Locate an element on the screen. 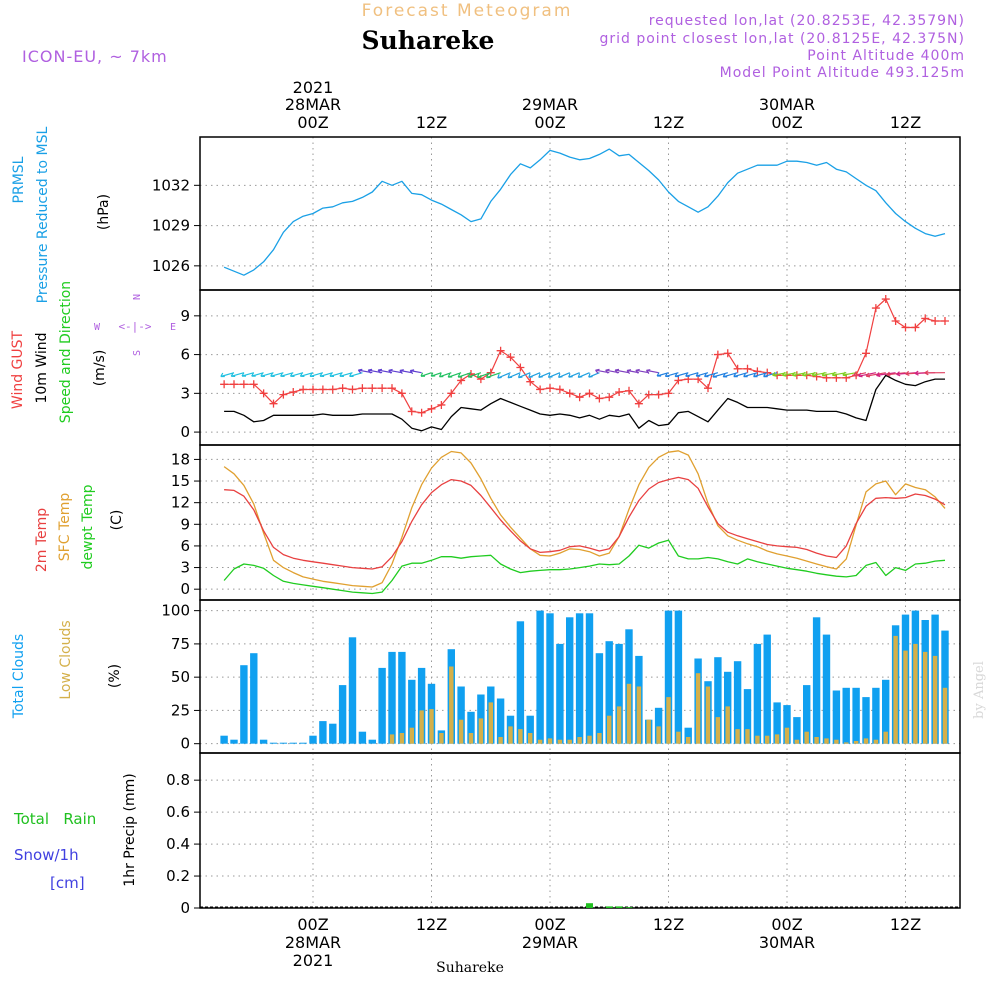 The width and height of the screenshot is (1000, 1000). header-top-title: Forecast Meteogram is located at coordinates (467, 11).